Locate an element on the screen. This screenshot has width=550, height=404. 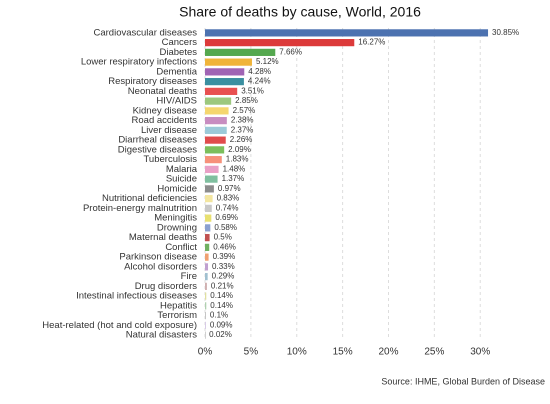
value-label: 0.21% is located at coordinates (222, 285).